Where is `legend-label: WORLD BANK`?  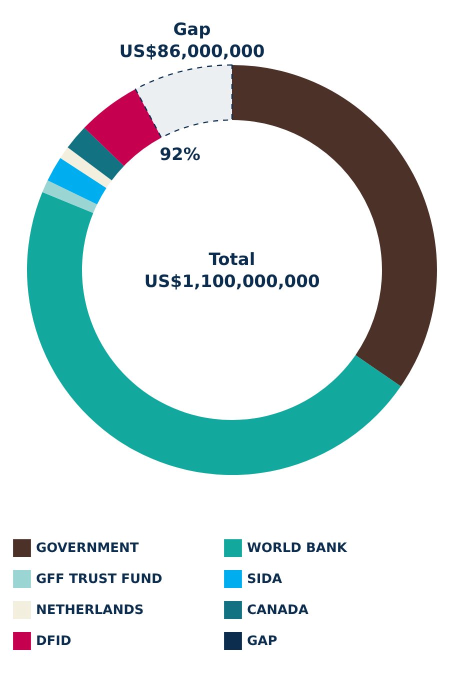 legend-label: WORLD BANK is located at coordinates (297, 548).